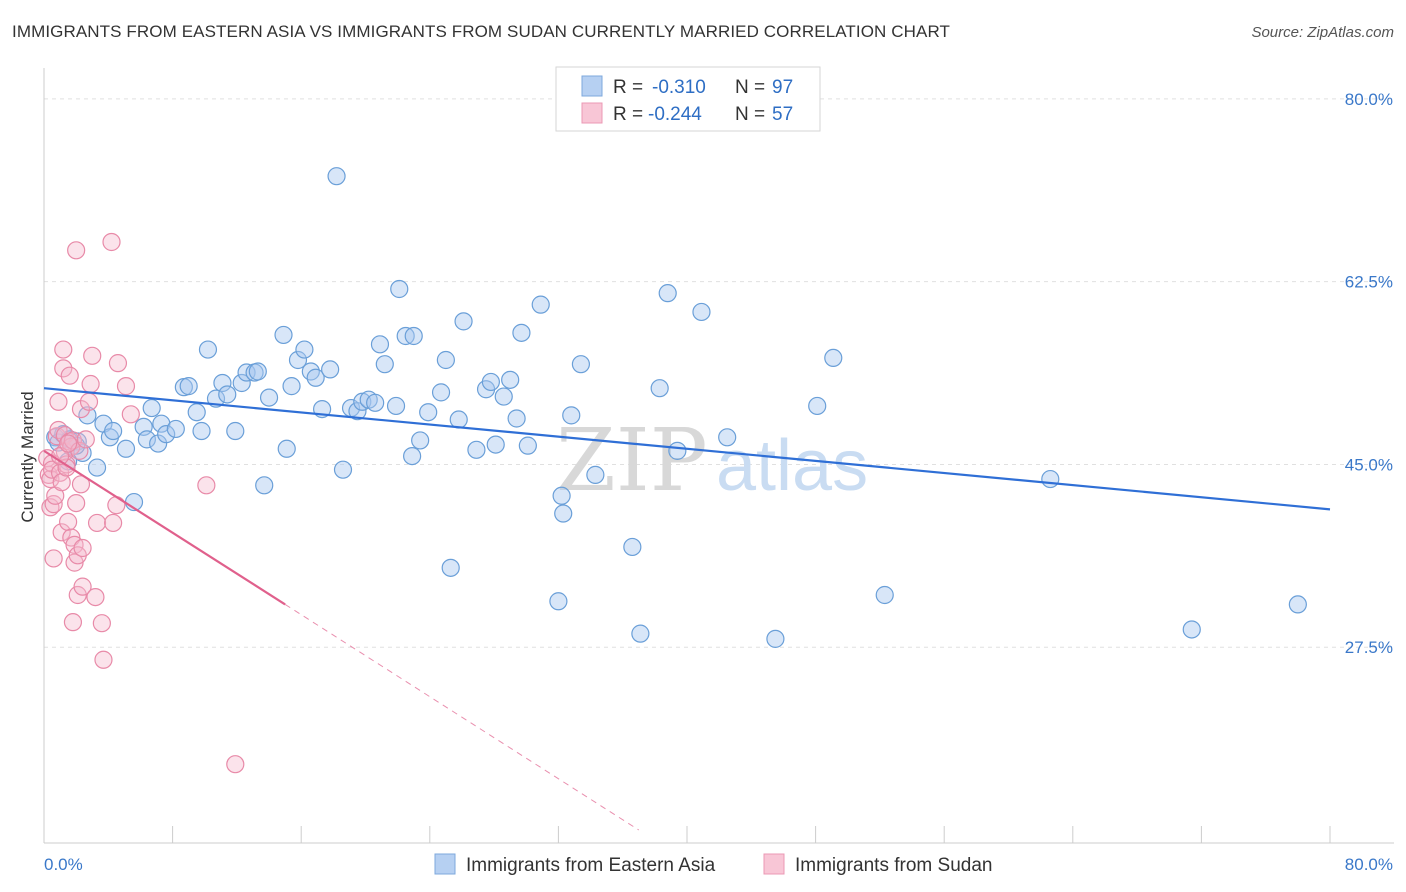  I want to click on legend-r-value-1: -0.310, so click(679, 87).